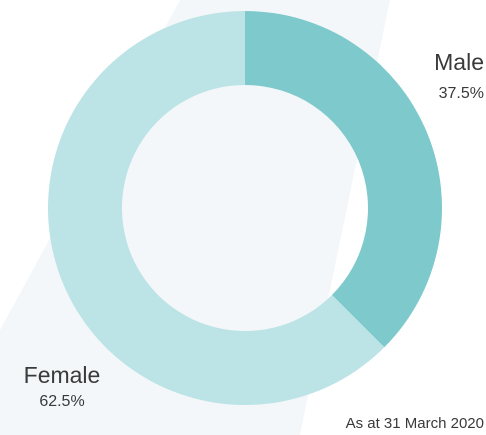  I want to click on annotation: As at 31 March 2020, so click(415, 423).